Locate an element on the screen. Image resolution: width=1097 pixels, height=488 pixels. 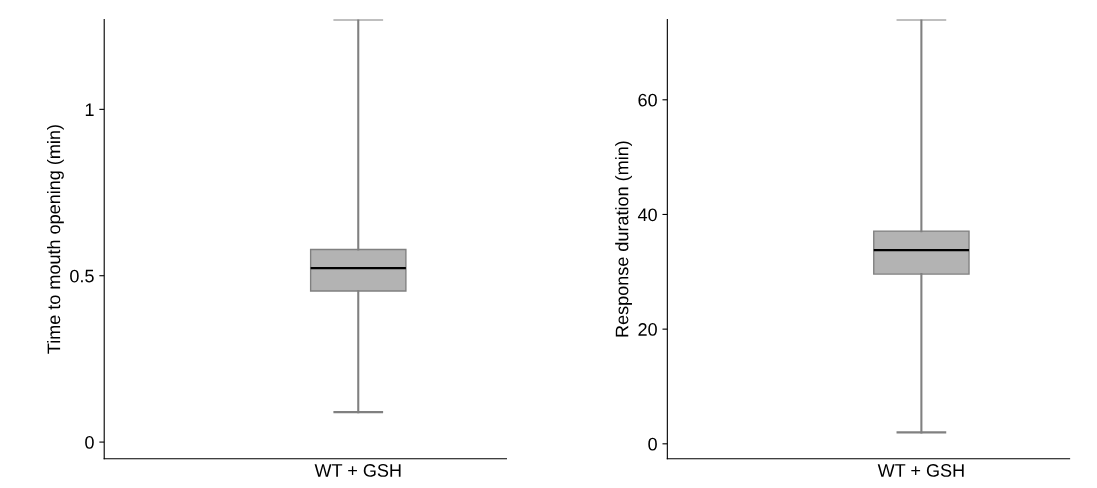
y-axis-title: Response duration (min) is located at coordinates (623, 239).